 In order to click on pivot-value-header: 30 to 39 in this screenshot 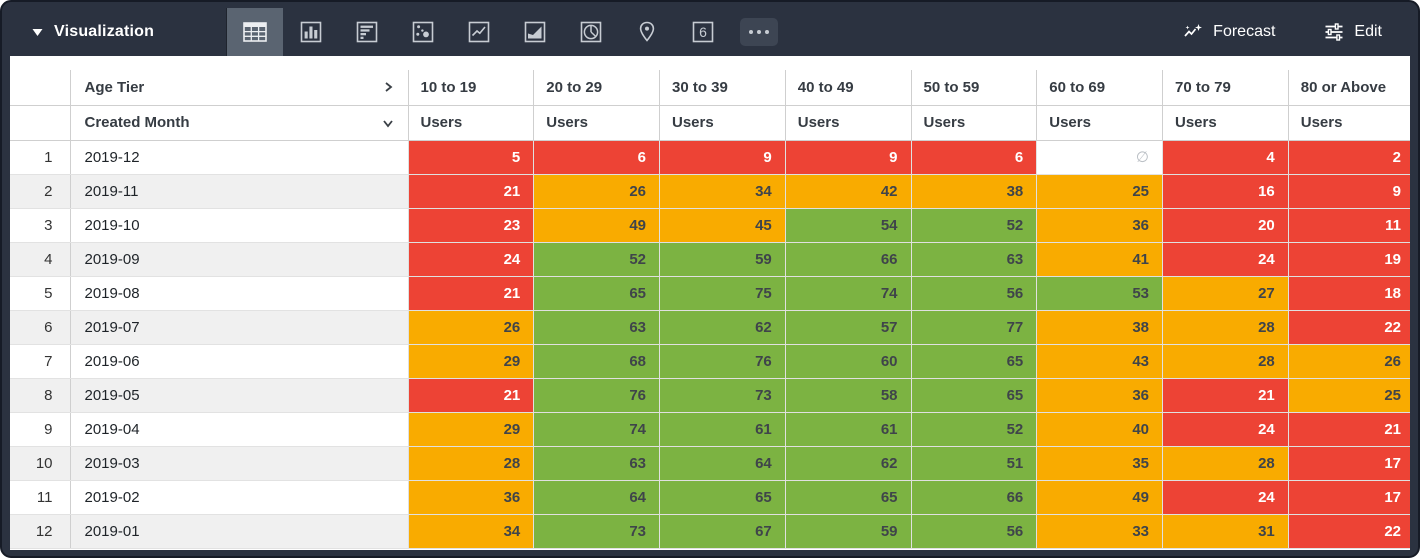, I will do `click(722, 88)`.